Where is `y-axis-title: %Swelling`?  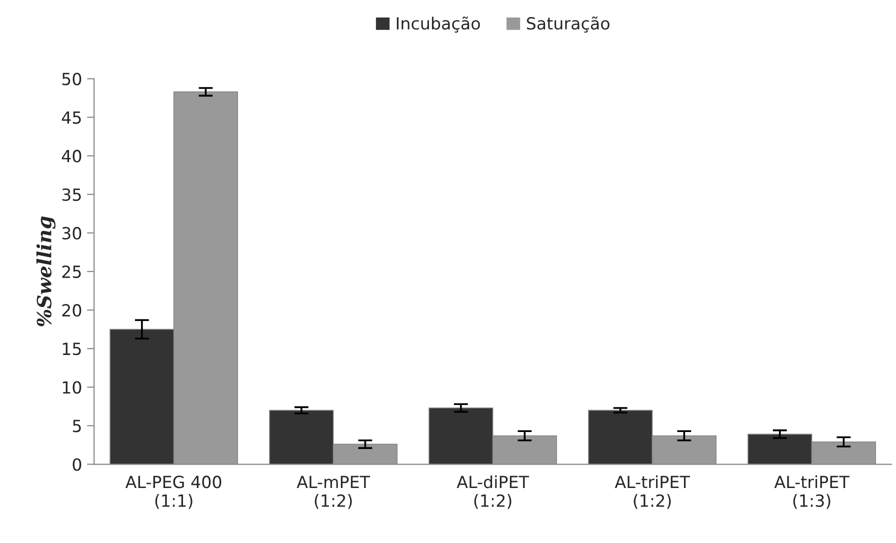 y-axis-title: %Swelling is located at coordinates (46, 271).